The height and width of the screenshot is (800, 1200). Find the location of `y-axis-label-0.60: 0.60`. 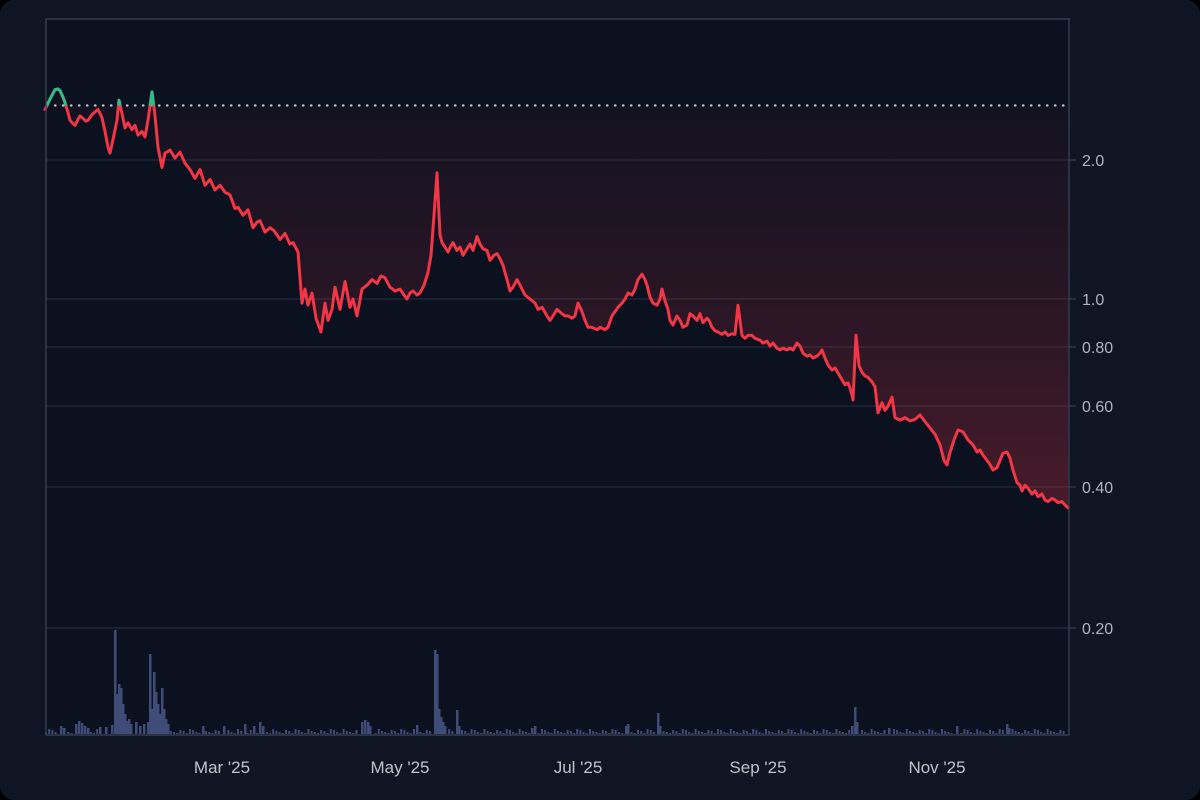

y-axis-label-0.60: 0.60 is located at coordinates (1097, 407).